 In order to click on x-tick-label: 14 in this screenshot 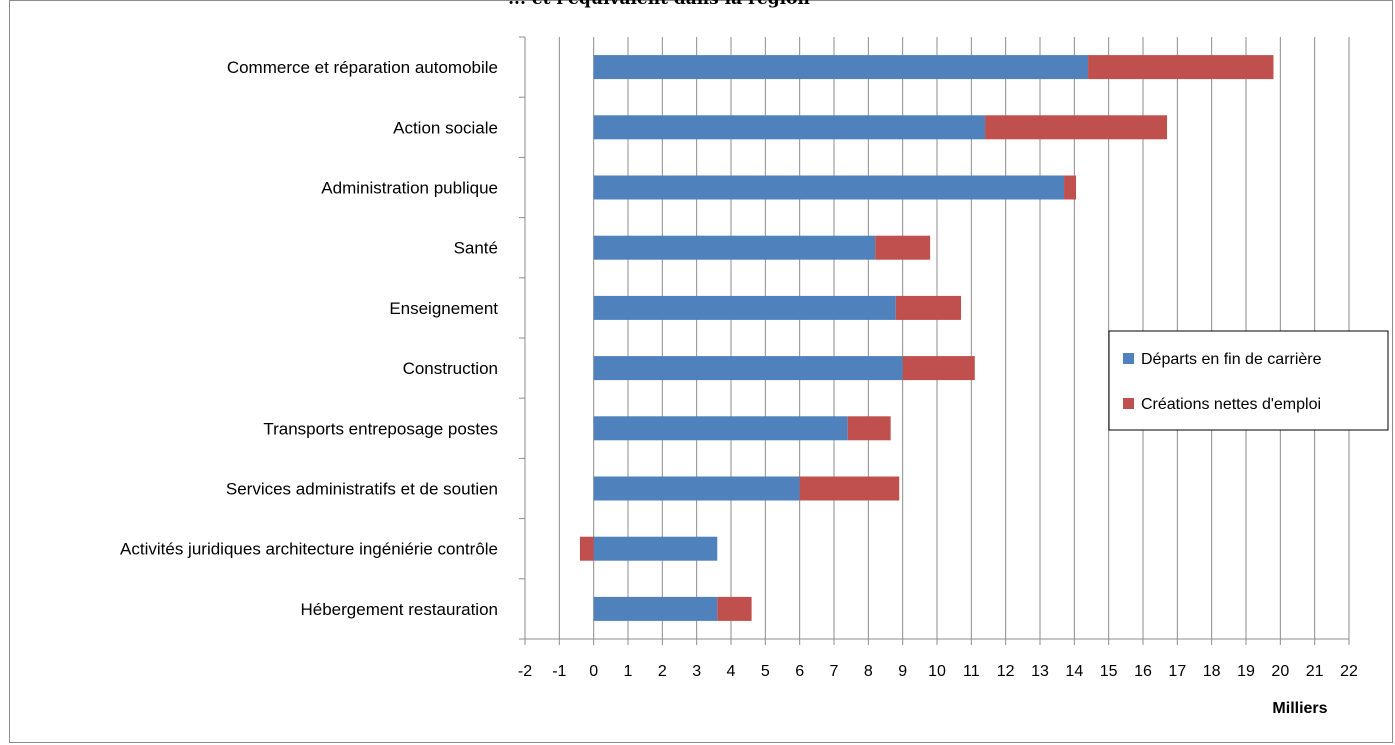, I will do `click(1074, 671)`.